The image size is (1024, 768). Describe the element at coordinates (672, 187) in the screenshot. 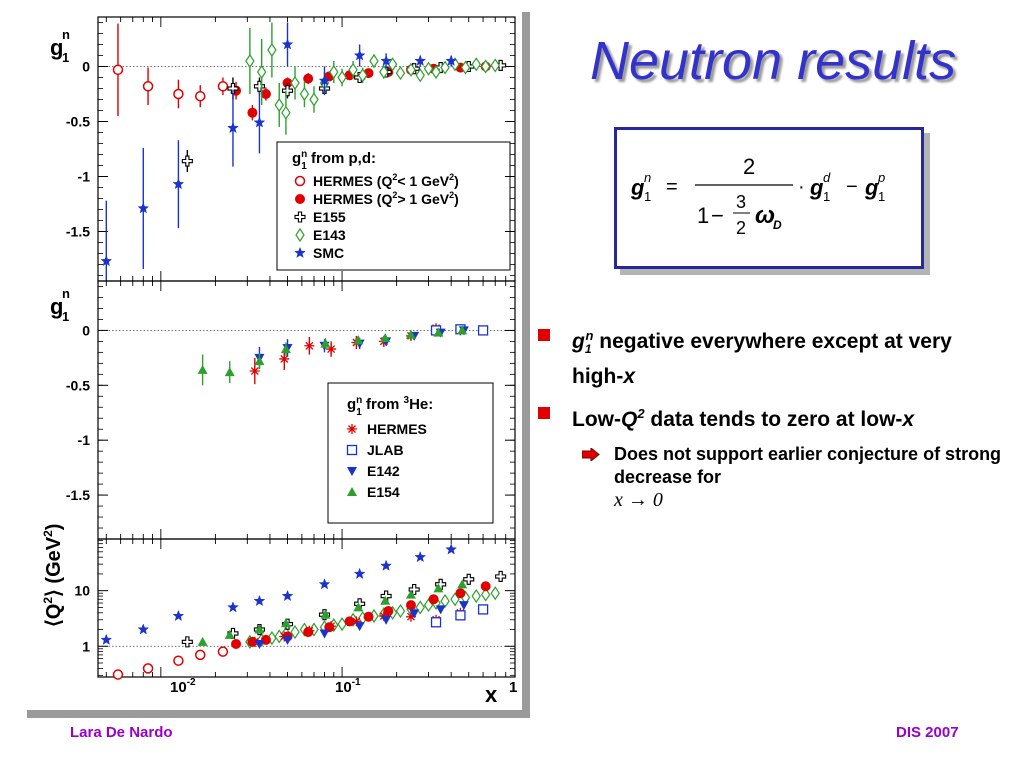

I see `formula-equals: =` at that location.